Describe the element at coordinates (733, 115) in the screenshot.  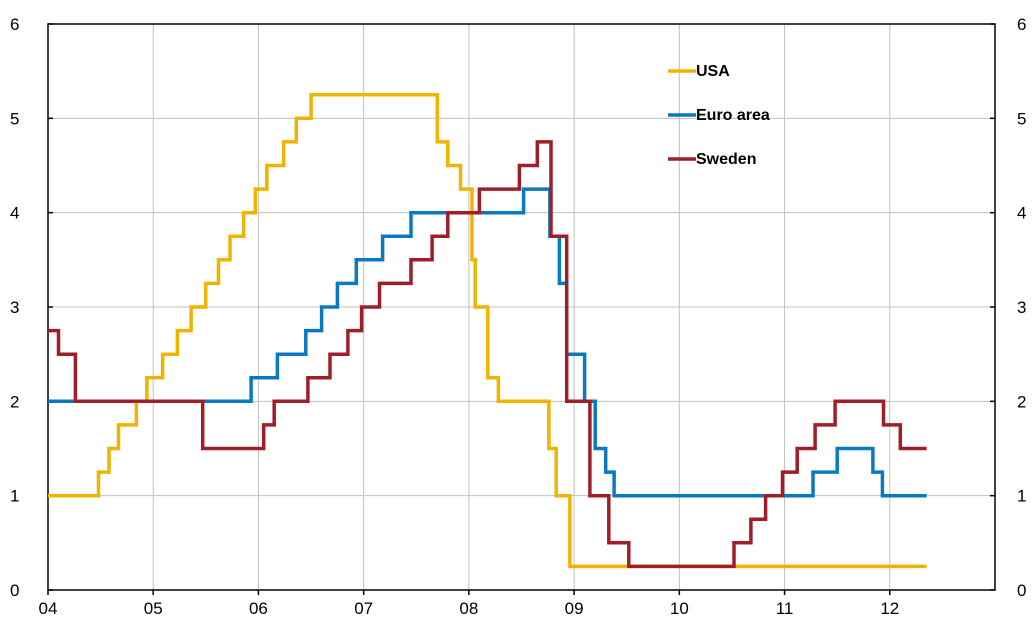
I see `legend-label-euro-area: Euro area` at that location.